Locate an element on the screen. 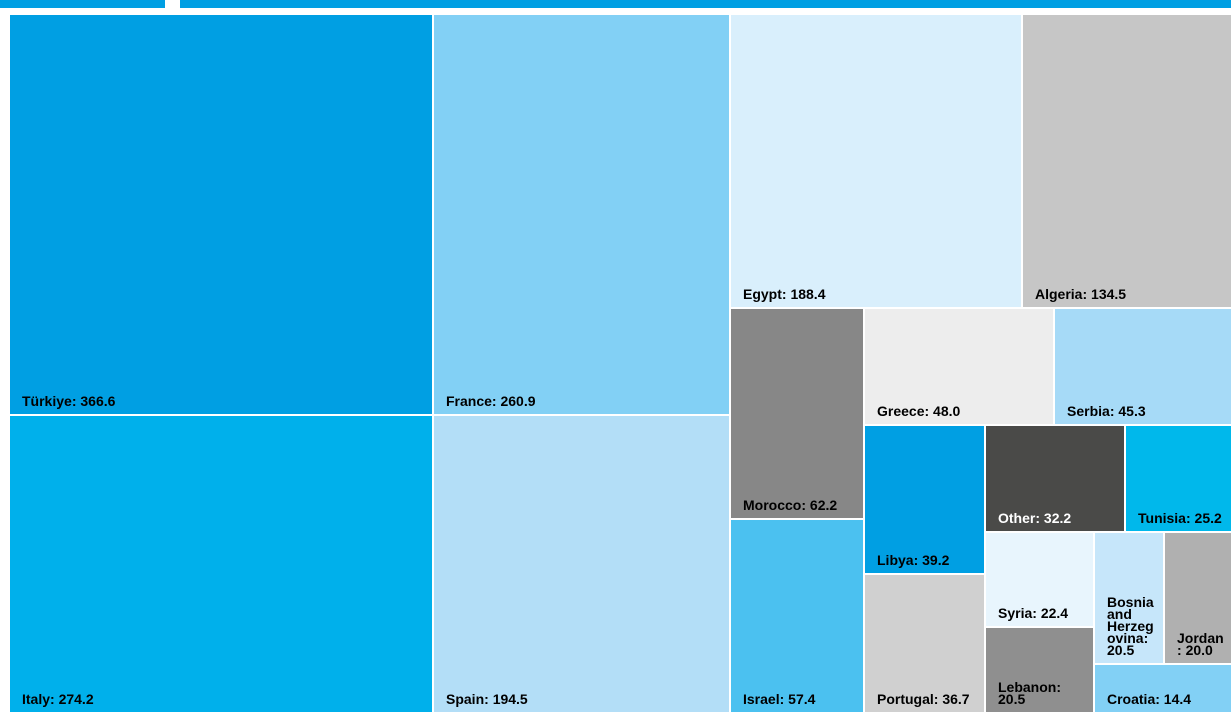  cell-label: Serbia: 45.3 is located at coordinates (1106, 411).